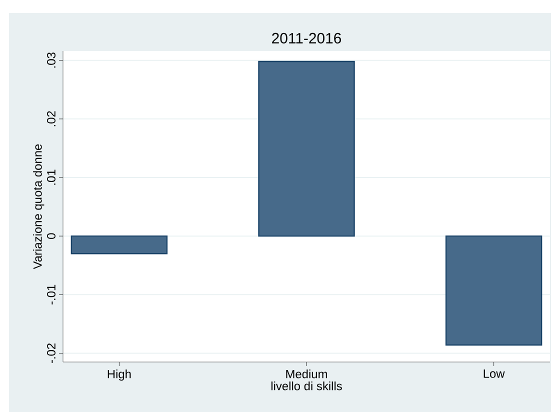 The image size is (555, 412). What do you see at coordinates (306, 386) in the screenshot?
I see `x-axis-title: livello di skills` at bounding box center [306, 386].